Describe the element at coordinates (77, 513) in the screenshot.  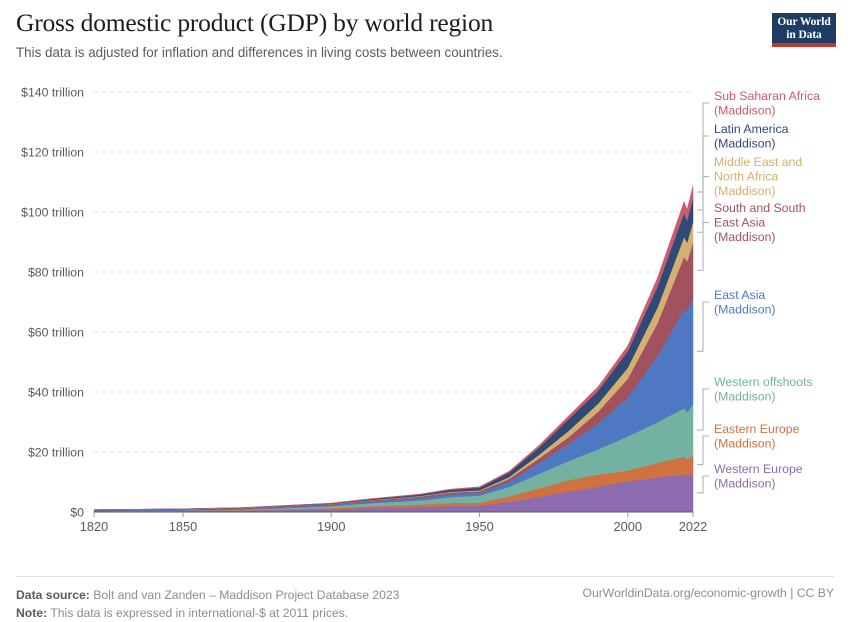
I see `y-axis-tick-label: $0` at that location.